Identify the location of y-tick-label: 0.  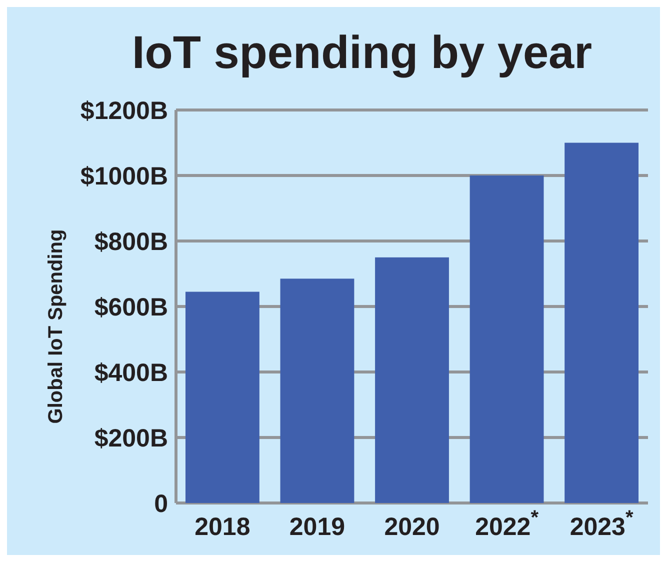
(161, 504).